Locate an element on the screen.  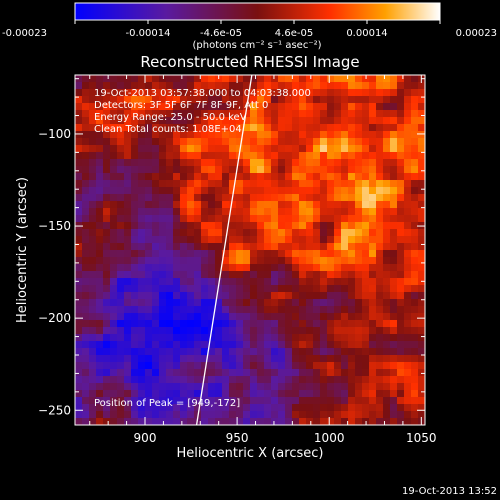
x-tick-label: 1000 is located at coordinates (329, 438).